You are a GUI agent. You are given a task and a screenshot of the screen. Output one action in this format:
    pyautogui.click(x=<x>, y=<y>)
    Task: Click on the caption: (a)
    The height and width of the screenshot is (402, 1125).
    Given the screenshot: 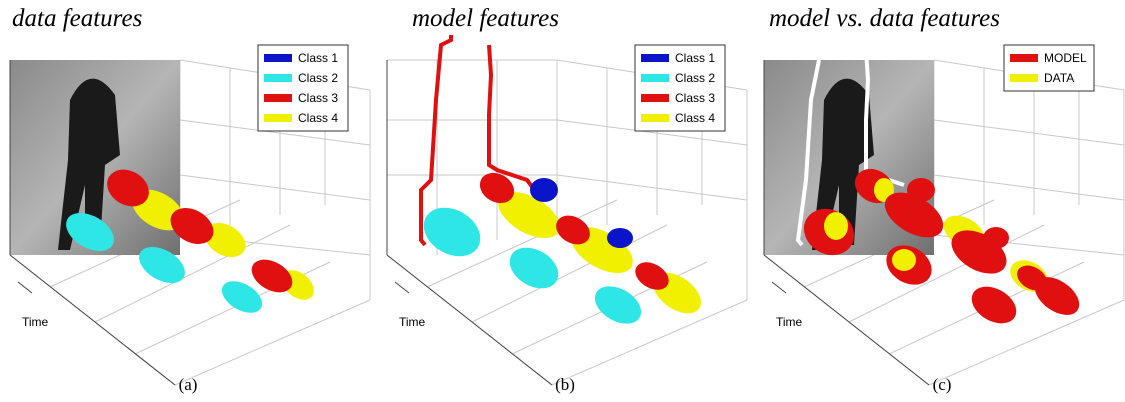 What is the action you would take?
    pyautogui.click(x=188, y=384)
    